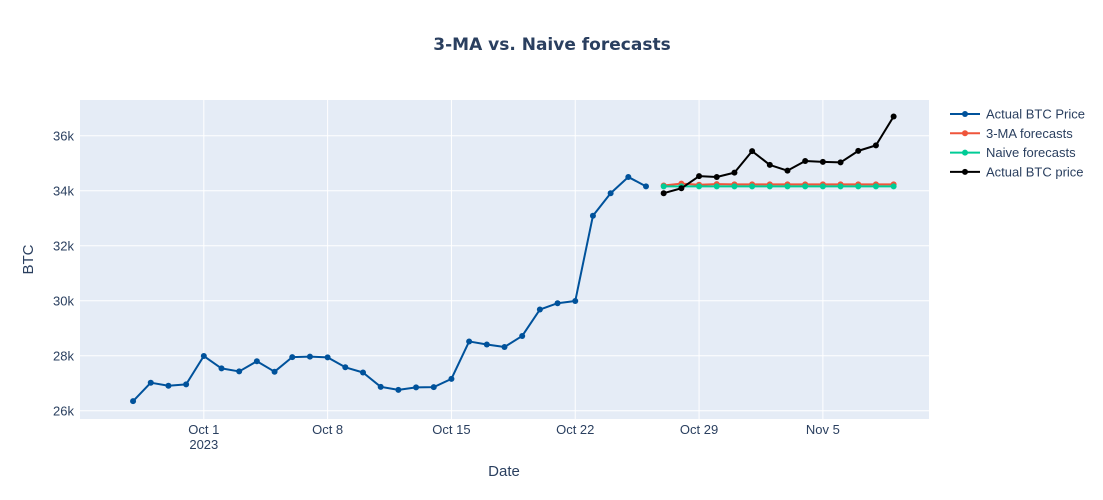 This screenshot has height=500, width=1103. I want to click on x-axis-title: Date, so click(504, 471).